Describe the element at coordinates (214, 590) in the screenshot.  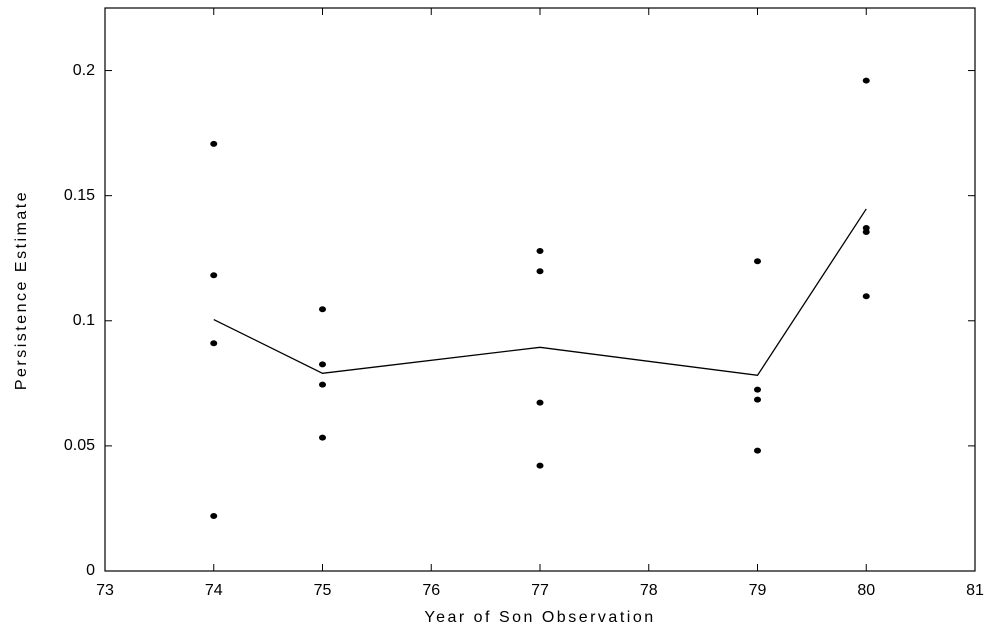
I see `x-tick-label: 74` at that location.